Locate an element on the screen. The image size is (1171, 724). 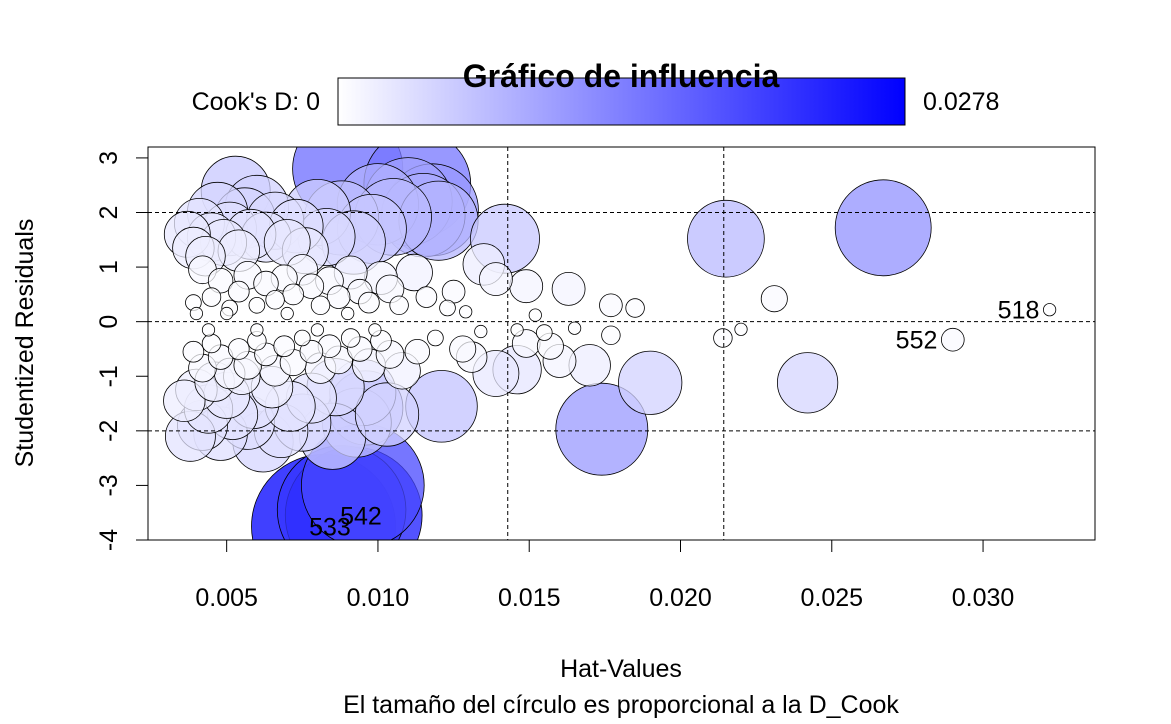
point-label: 518 is located at coordinates (1019, 311).